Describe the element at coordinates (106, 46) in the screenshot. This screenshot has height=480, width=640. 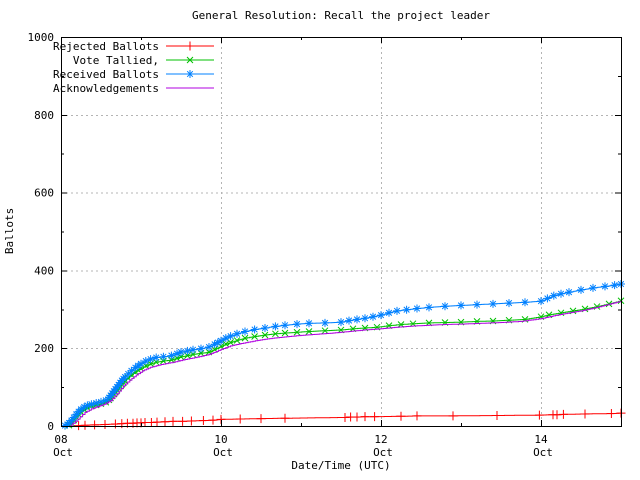
I see `legend-label-rejected-ballots: Rejected Ballots` at that location.